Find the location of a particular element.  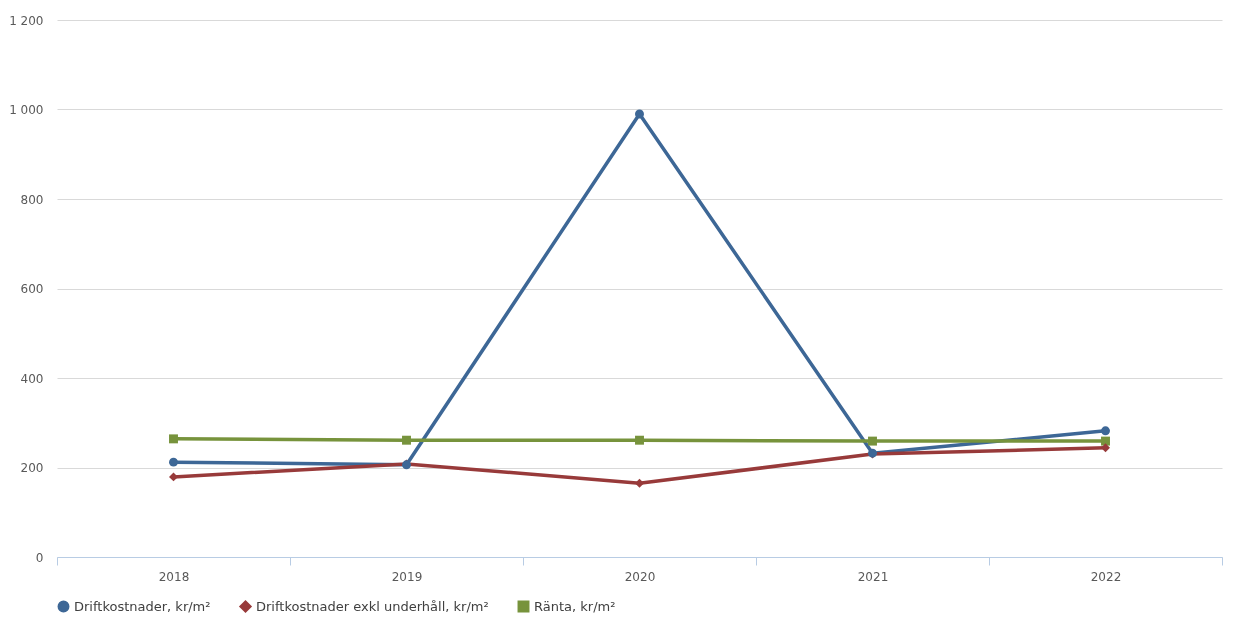

legend-label: Driftkostnader, kr/m² is located at coordinates (142, 606).